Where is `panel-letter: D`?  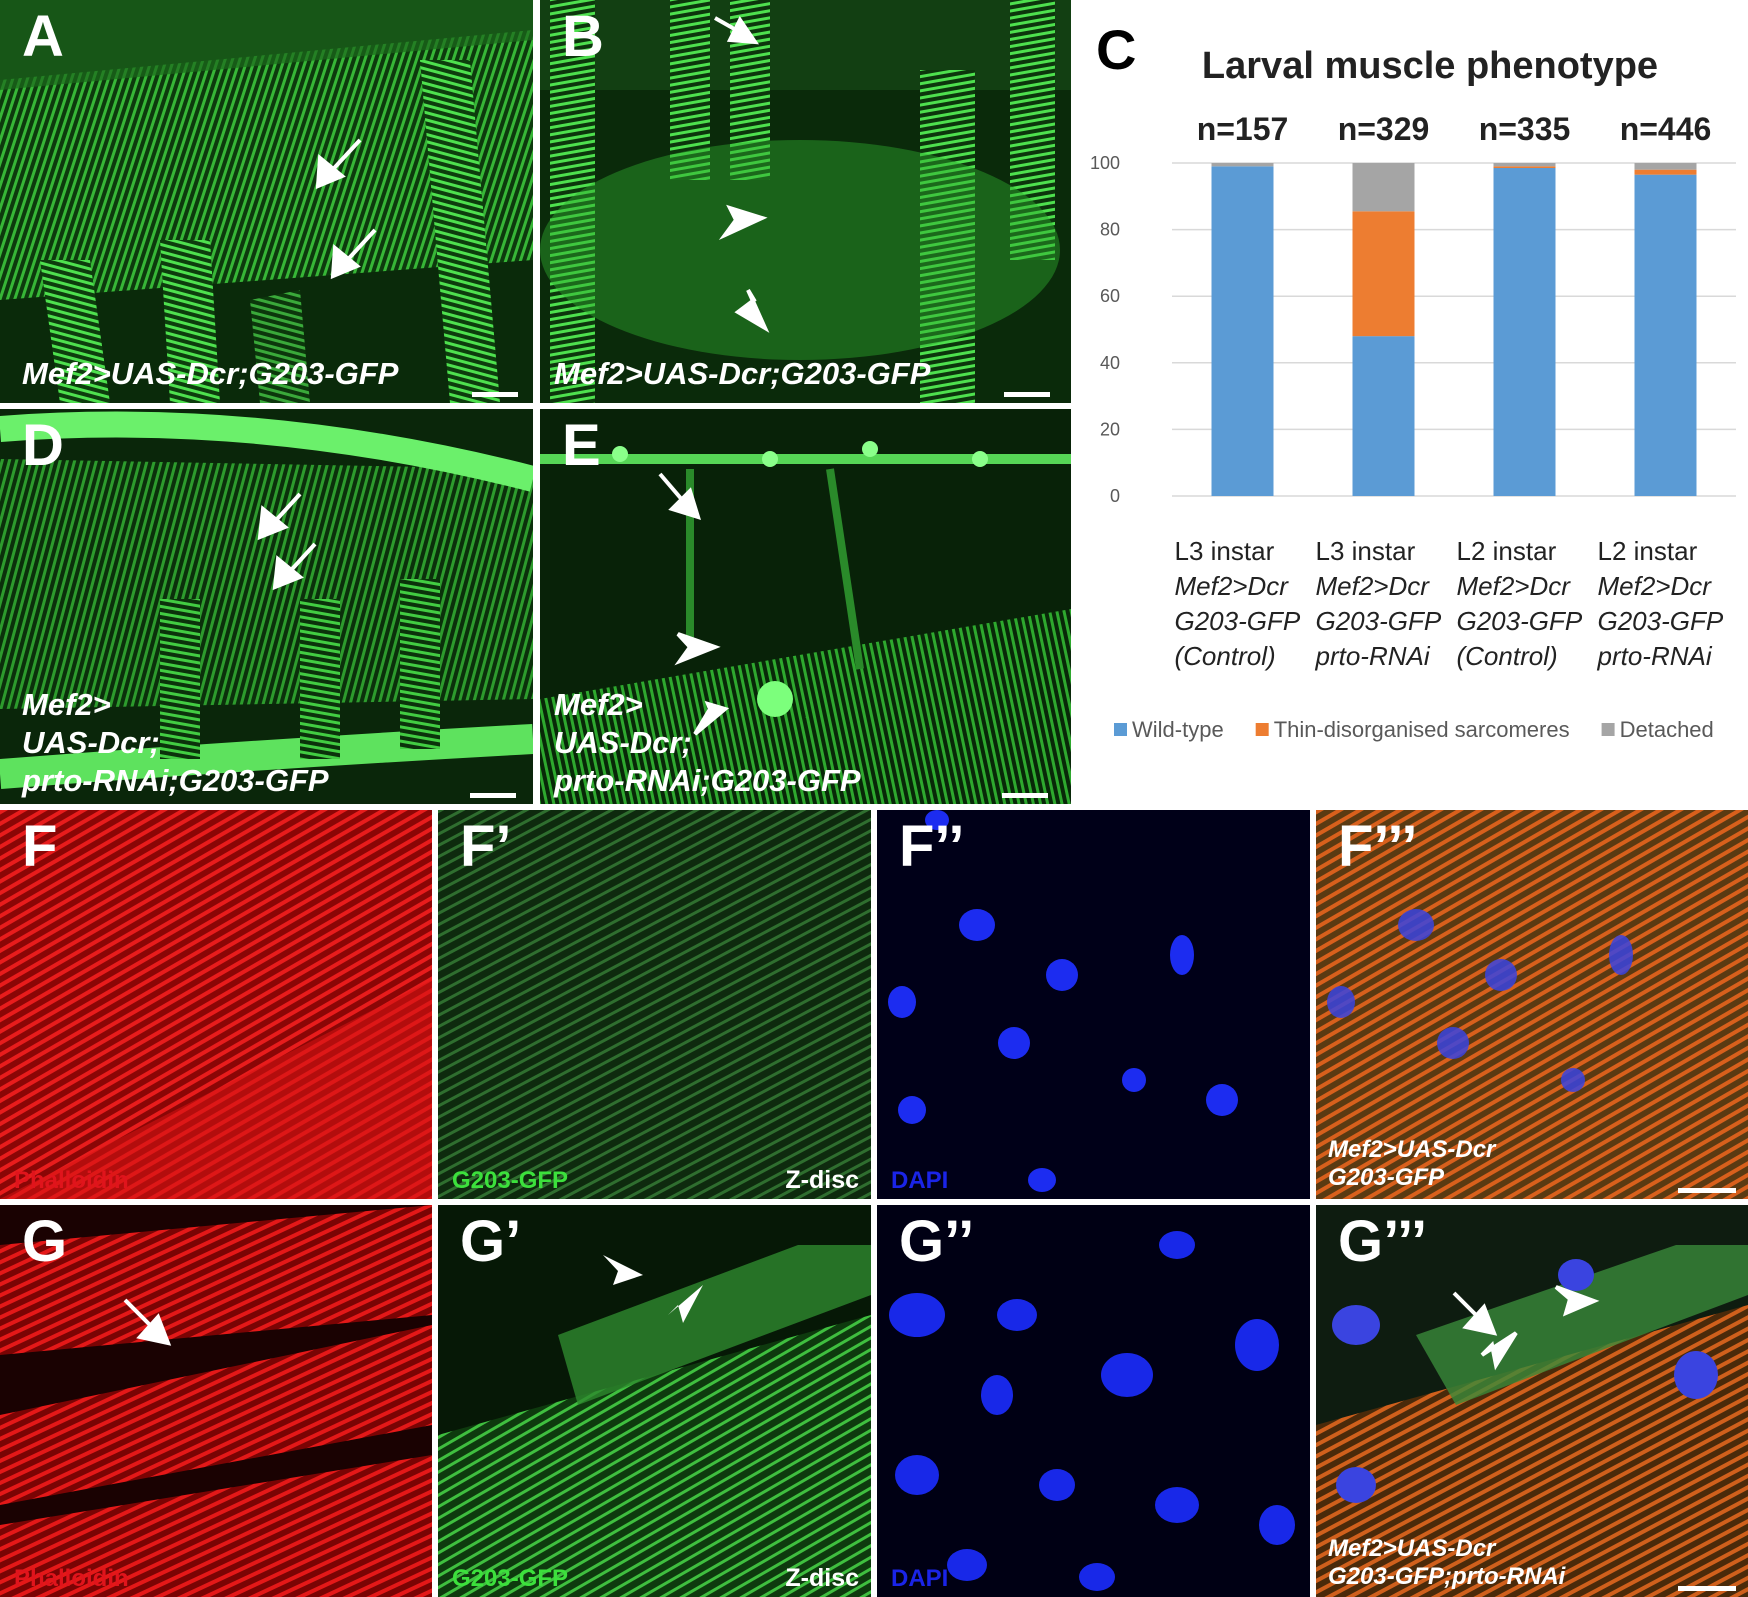 panel-letter: D is located at coordinates (43, 445).